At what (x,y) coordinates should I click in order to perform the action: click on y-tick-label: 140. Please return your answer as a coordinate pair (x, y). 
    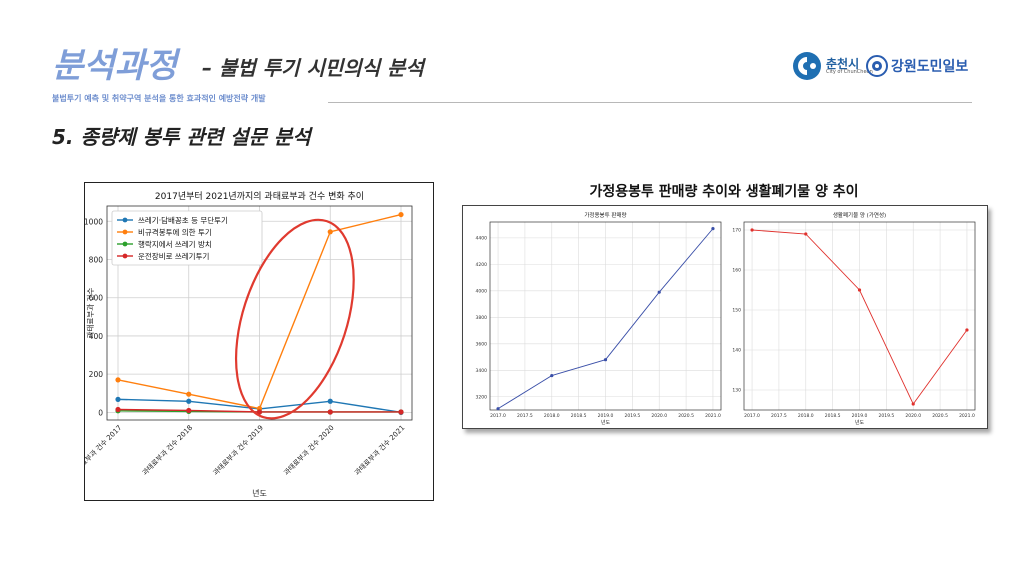
    Looking at the image, I should click on (736, 351).